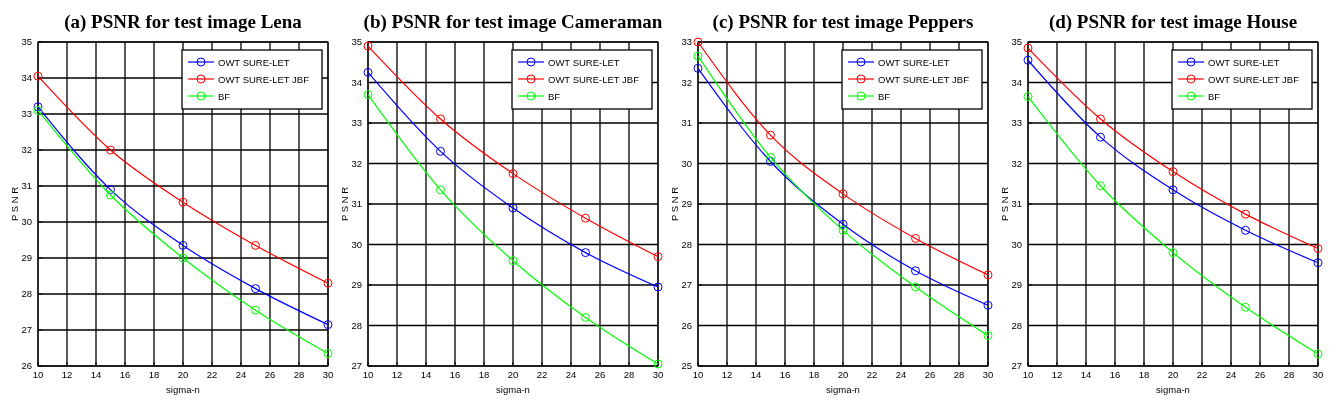 The width and height of the screenshot is (1337, 411). What do you see at coordinates (1173, 22) in the screenshot?
I see `chart-title: (d) PSNR for test image House` at bounding box center [1173, 22].